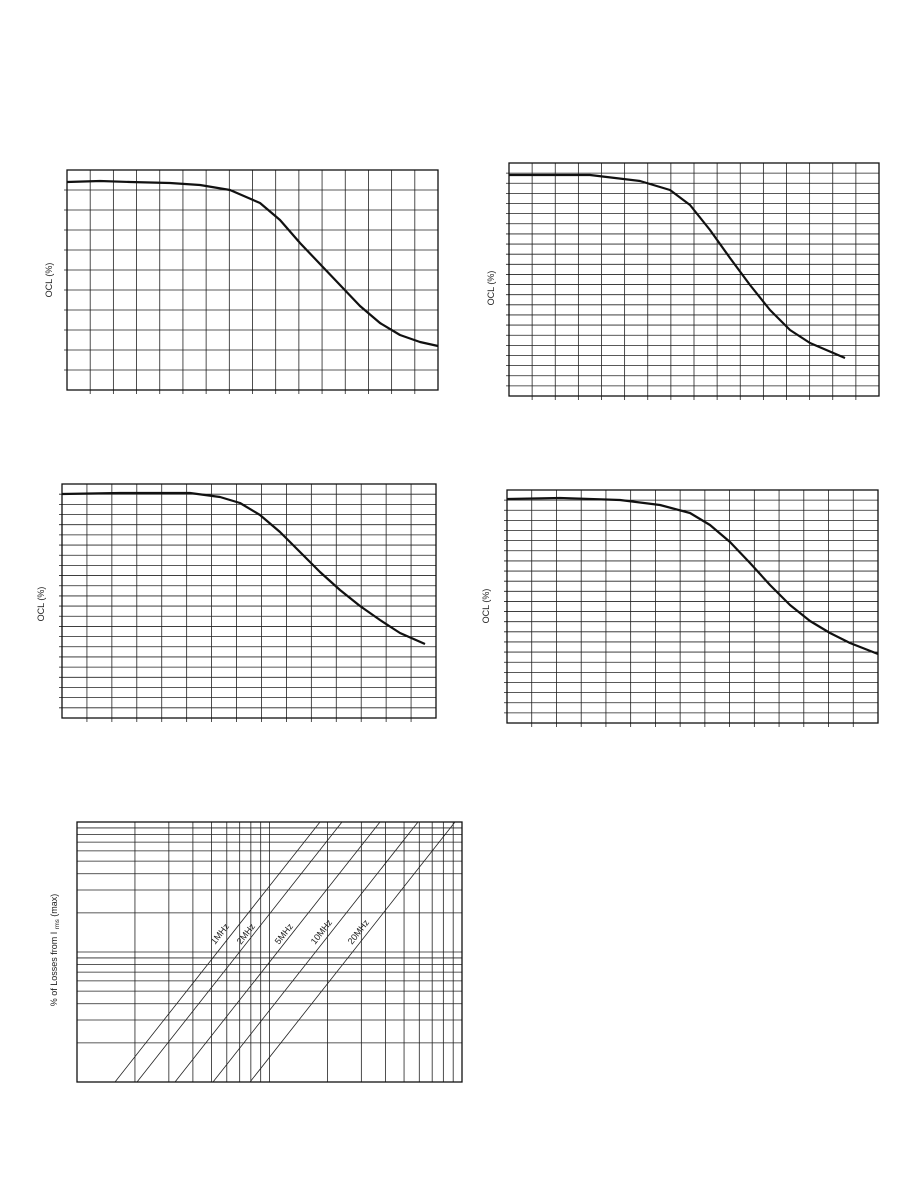 The height and width of the screenshot is (1188, 918). I want to click on curve-label: 20MHz, so click(359, 931).